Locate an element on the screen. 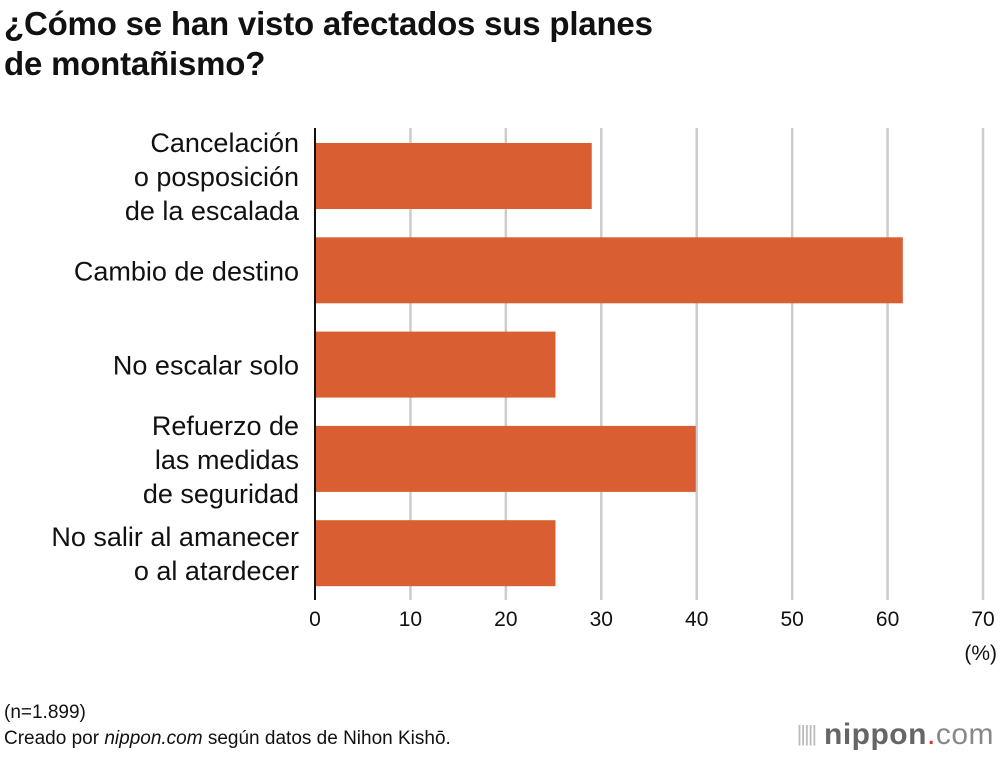  logo-tld: com is located at coordinates (964, 734).